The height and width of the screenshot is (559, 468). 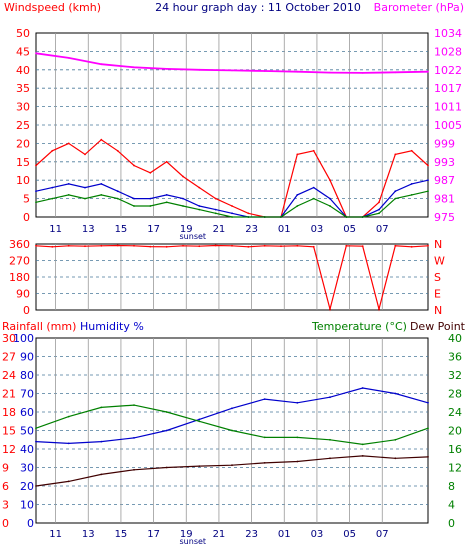 I want to click on humidity-tick-label: 70, so click(x=27, y=394).